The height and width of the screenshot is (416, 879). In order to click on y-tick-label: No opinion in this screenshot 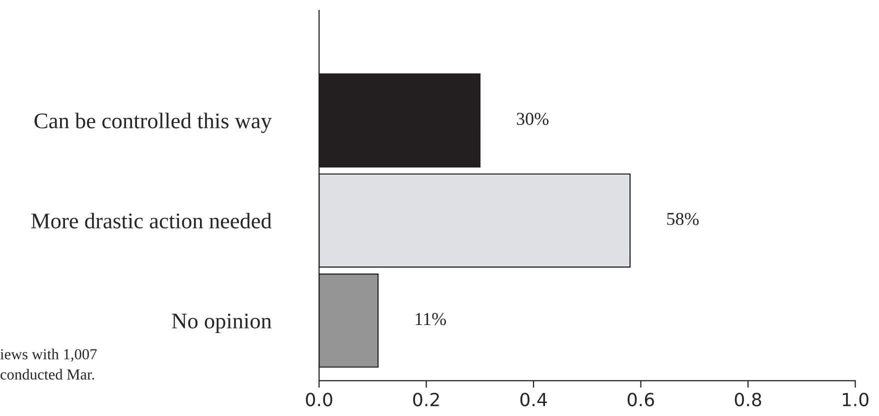, I will do `click(222, 324)`.